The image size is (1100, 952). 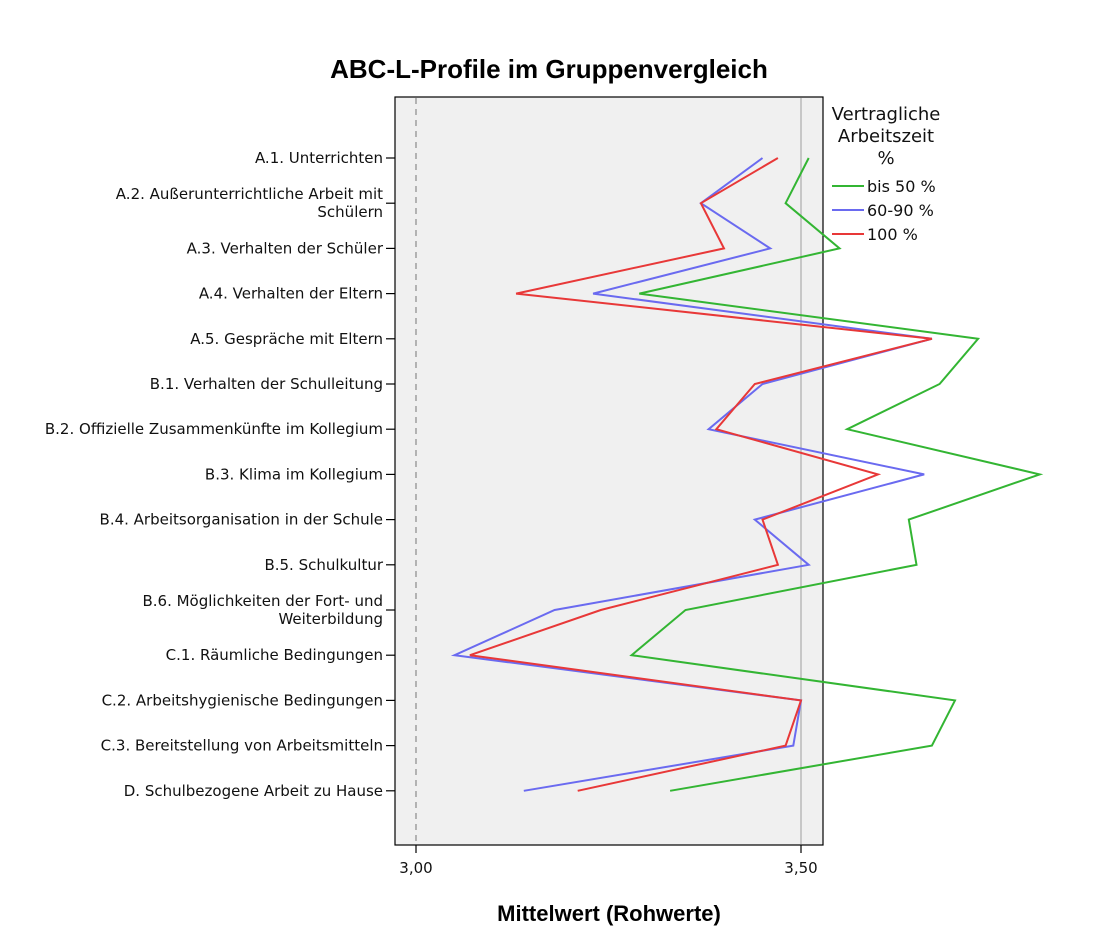 What do you see at coordinates (319, 158) in the screenshot?
I see `category-label-0: A.1. Unterrichten` at bounding box center [319, 158].